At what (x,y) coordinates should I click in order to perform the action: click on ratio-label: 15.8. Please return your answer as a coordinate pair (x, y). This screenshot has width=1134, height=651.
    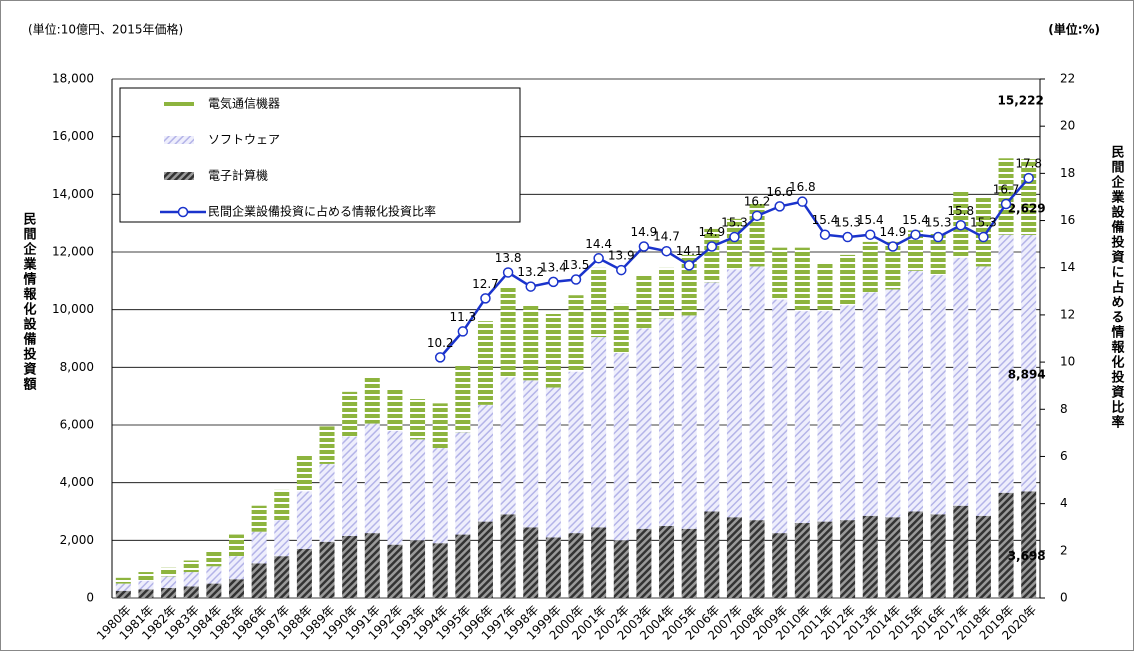
    Looking at the image, I should click on (960, 211).